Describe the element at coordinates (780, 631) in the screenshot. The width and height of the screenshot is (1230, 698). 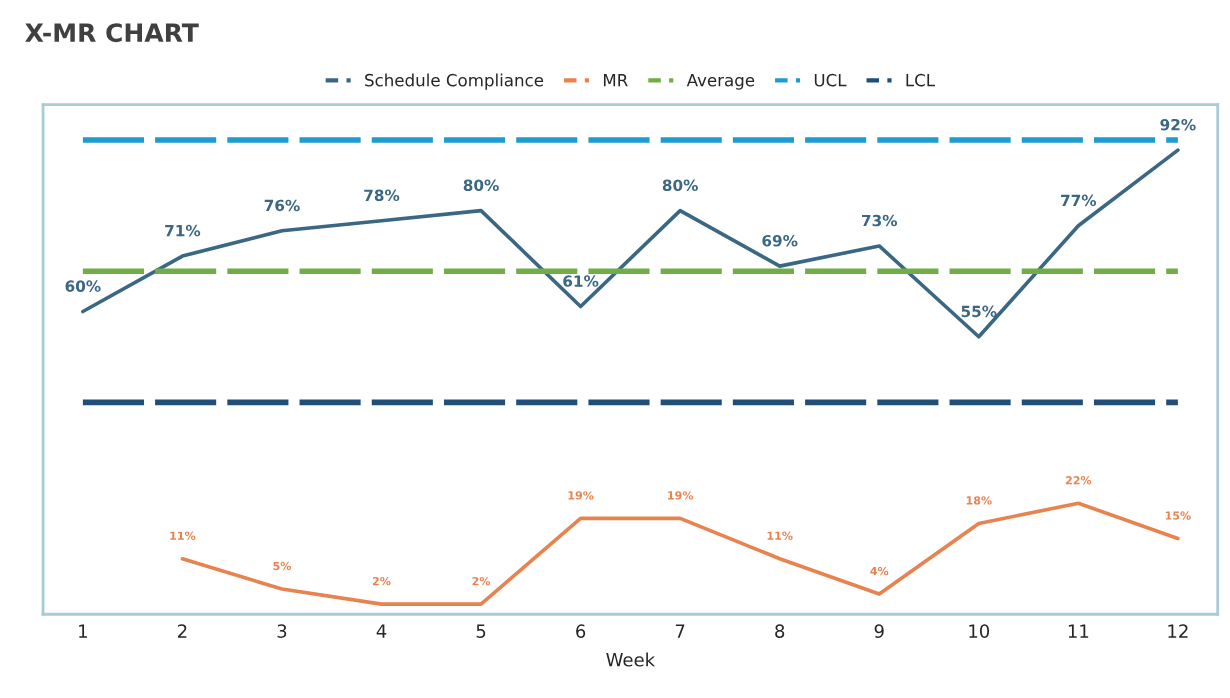
I see `x-tick-label: 8` at that location.